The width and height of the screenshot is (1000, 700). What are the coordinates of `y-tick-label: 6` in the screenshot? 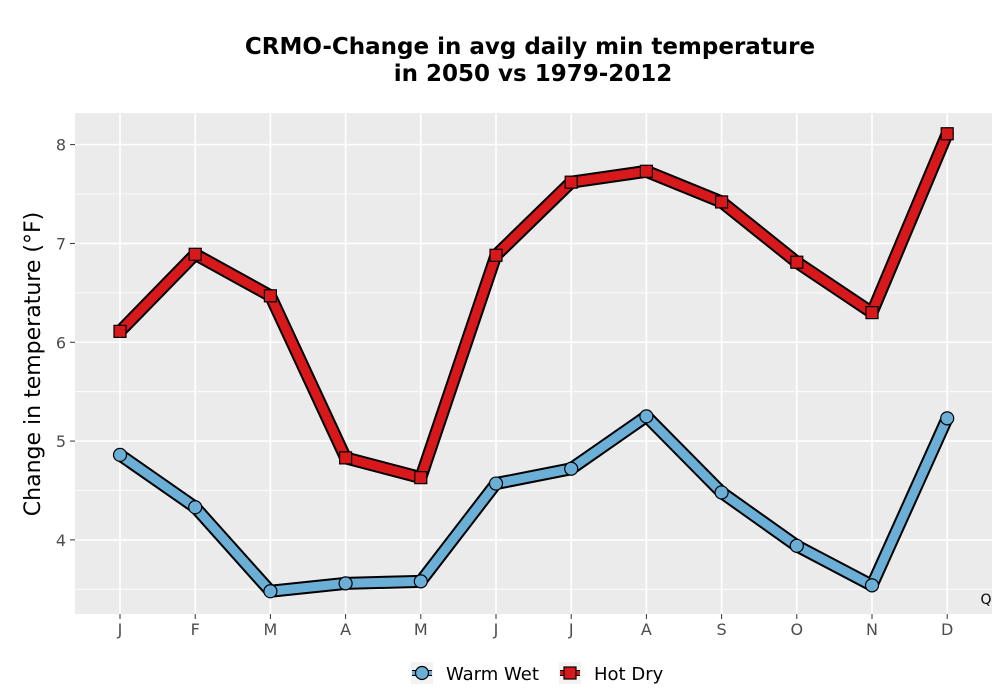 It's located at (61, 342).